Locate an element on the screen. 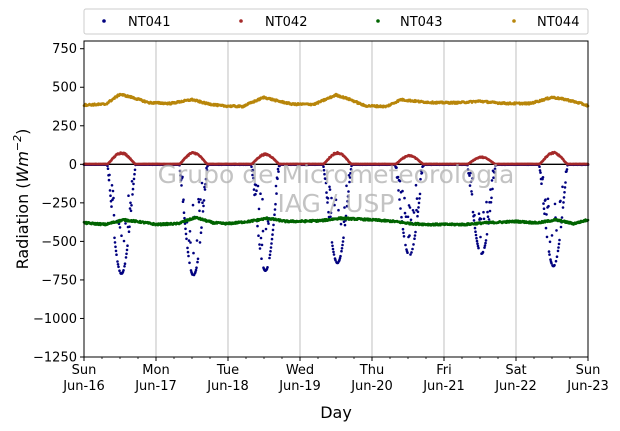 The image size is (620, 431). legend-entry-nt043: NT043 is located at coordinates (409, 22).